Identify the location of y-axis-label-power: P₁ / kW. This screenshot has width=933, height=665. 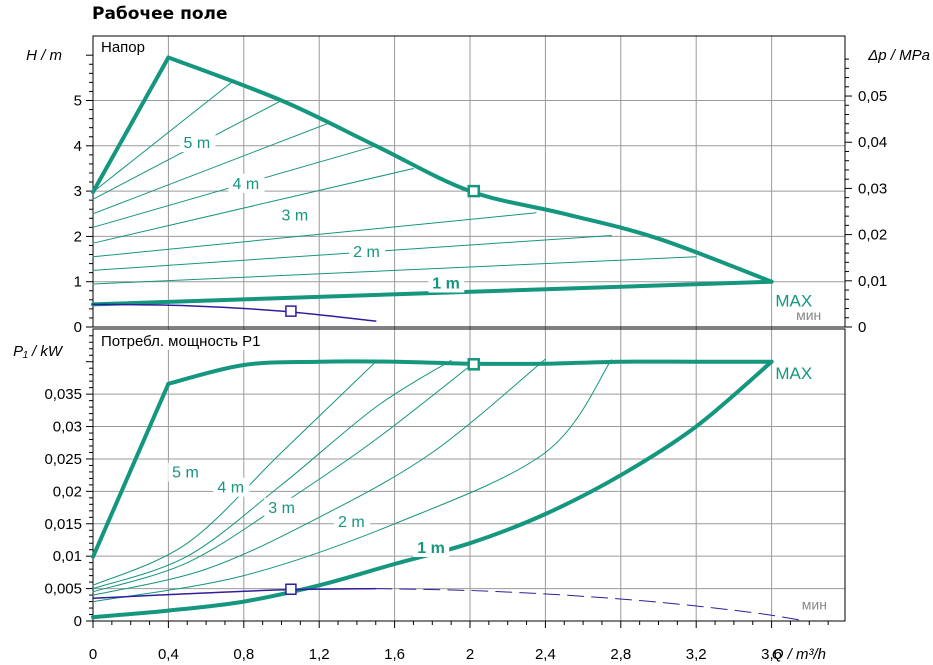
(38, 351).